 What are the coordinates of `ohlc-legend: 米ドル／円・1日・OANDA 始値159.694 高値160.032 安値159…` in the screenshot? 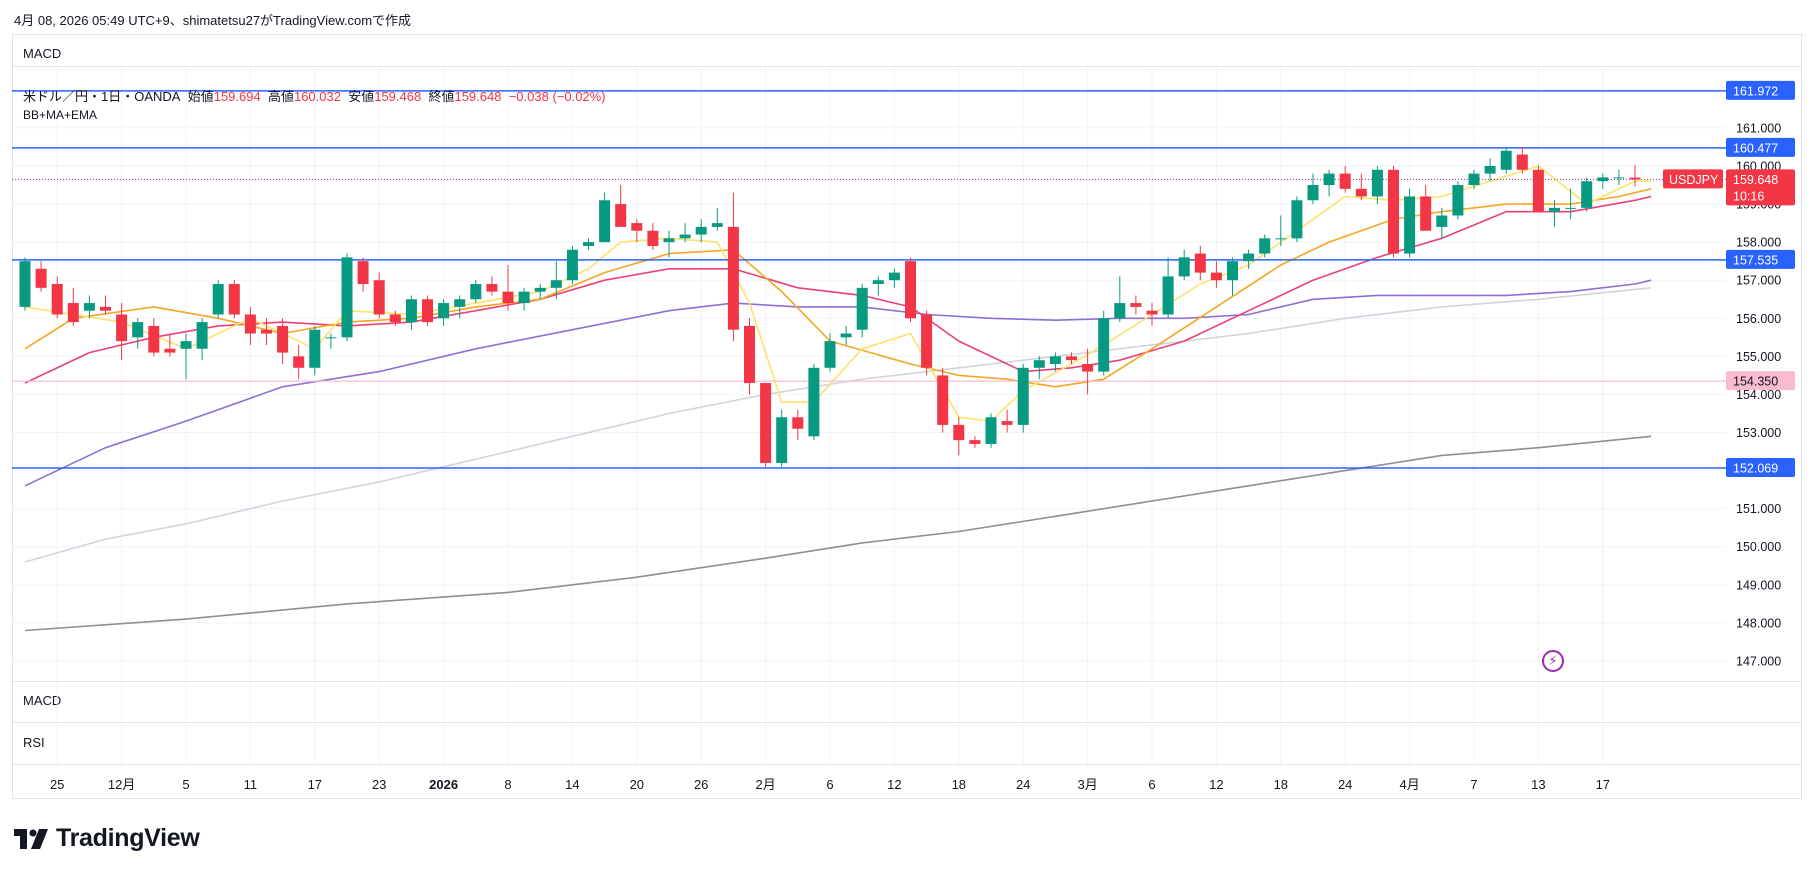 It's located at (314, 95).